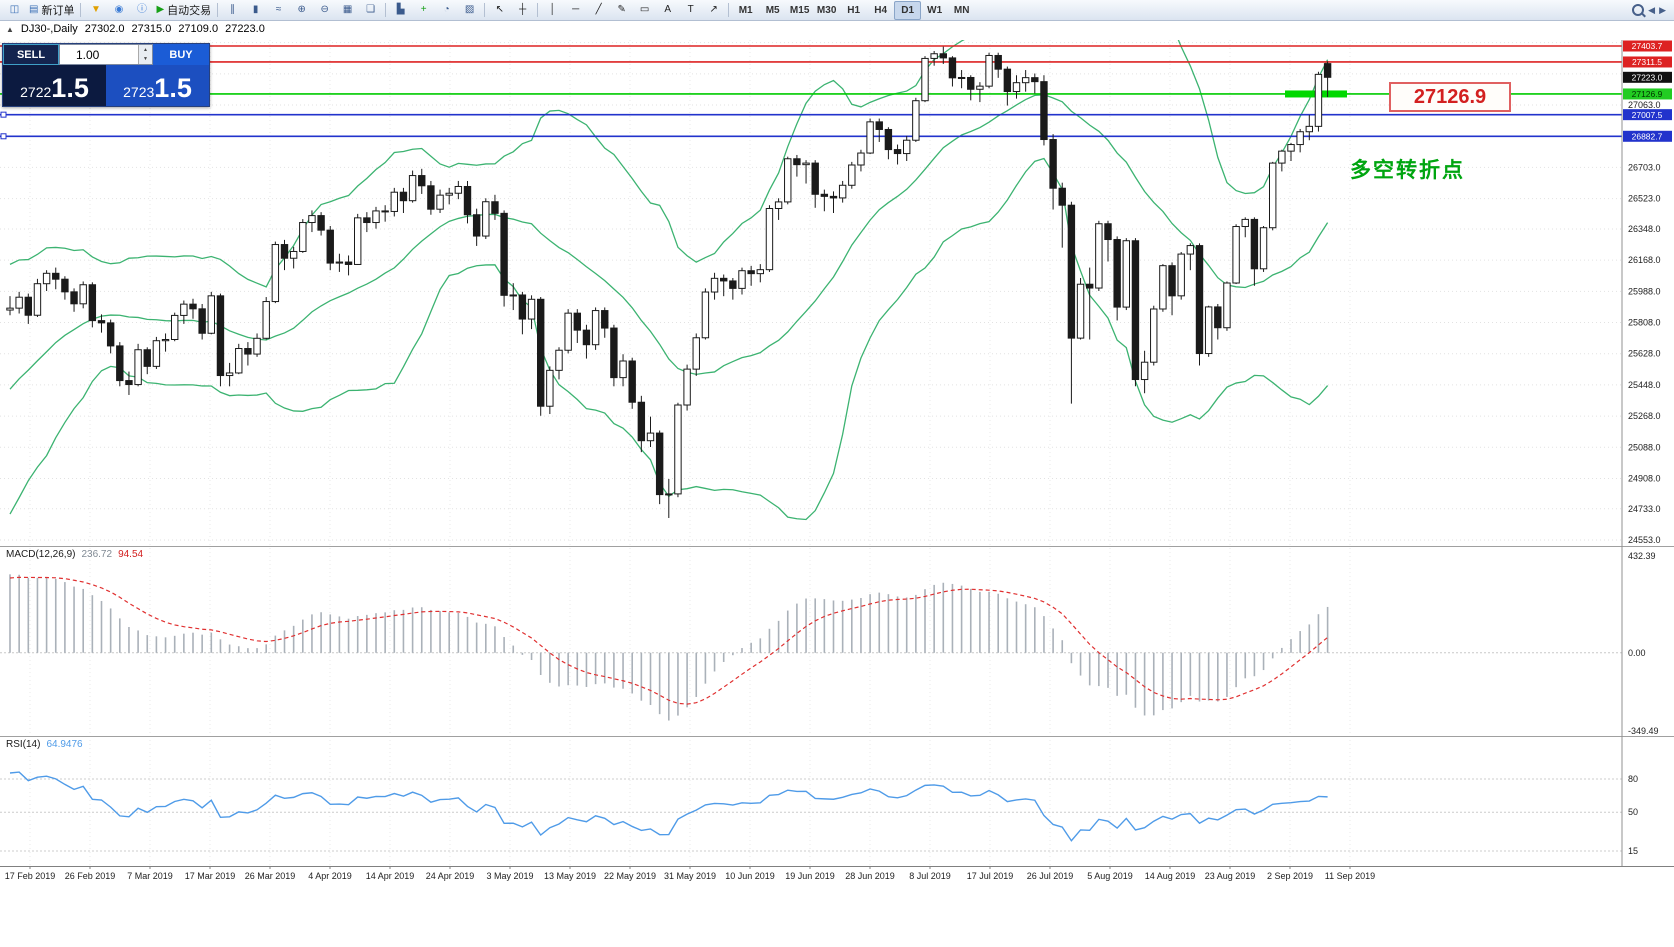 The width and height of the screenshot is (1674, 947). Describe the element at coordinates (173, 88) in the screenshot. I see `buy-price-big: 1.5` at that location.